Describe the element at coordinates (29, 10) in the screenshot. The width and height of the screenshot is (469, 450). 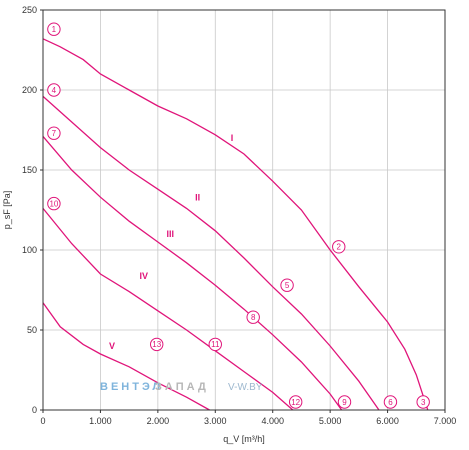
I see `y-tick-label: 250` at that location.